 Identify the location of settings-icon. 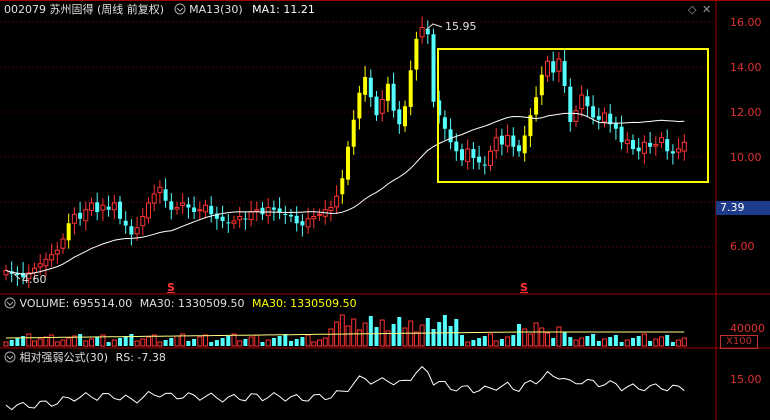
(180, 9).